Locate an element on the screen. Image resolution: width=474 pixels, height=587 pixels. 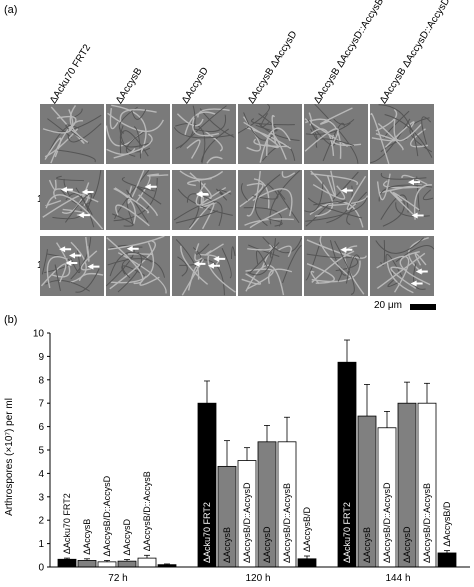
bar-label: ΔAccysB/D::AccysD is located at coordinates (107, 515).